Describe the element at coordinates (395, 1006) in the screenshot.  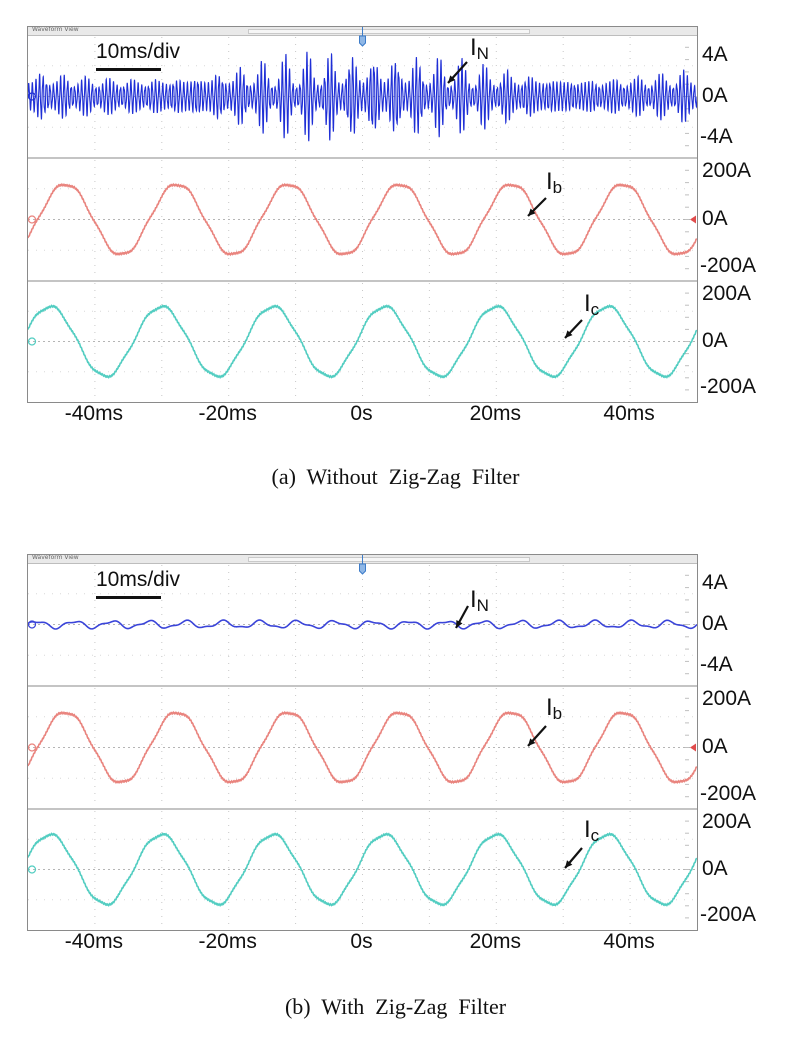
I see `caption-b: (b) With Zig-Zag Filter` at that location.